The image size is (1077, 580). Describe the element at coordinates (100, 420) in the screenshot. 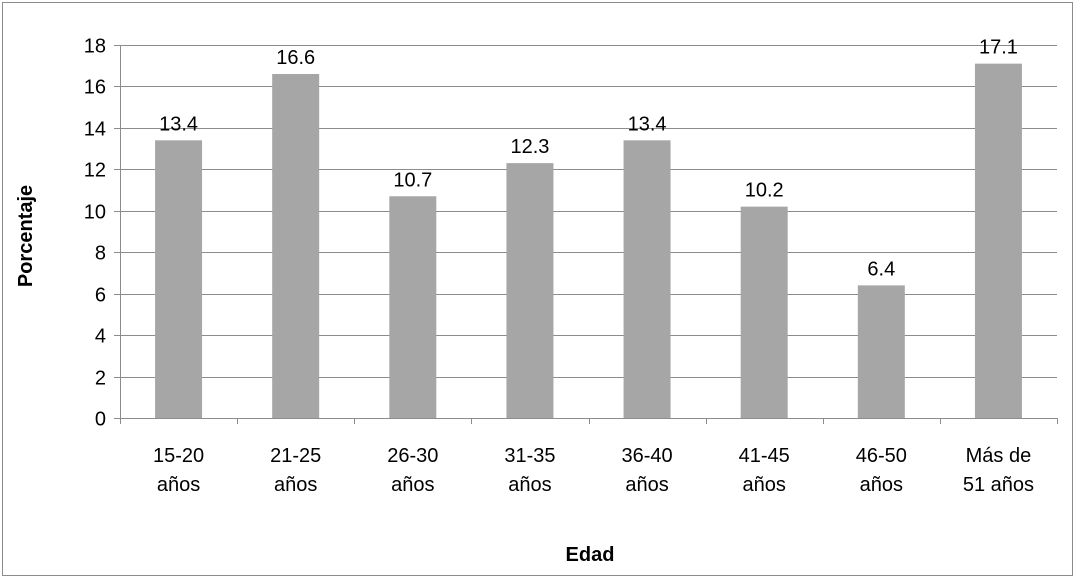

I see `y-tick-label: 0` at that location.